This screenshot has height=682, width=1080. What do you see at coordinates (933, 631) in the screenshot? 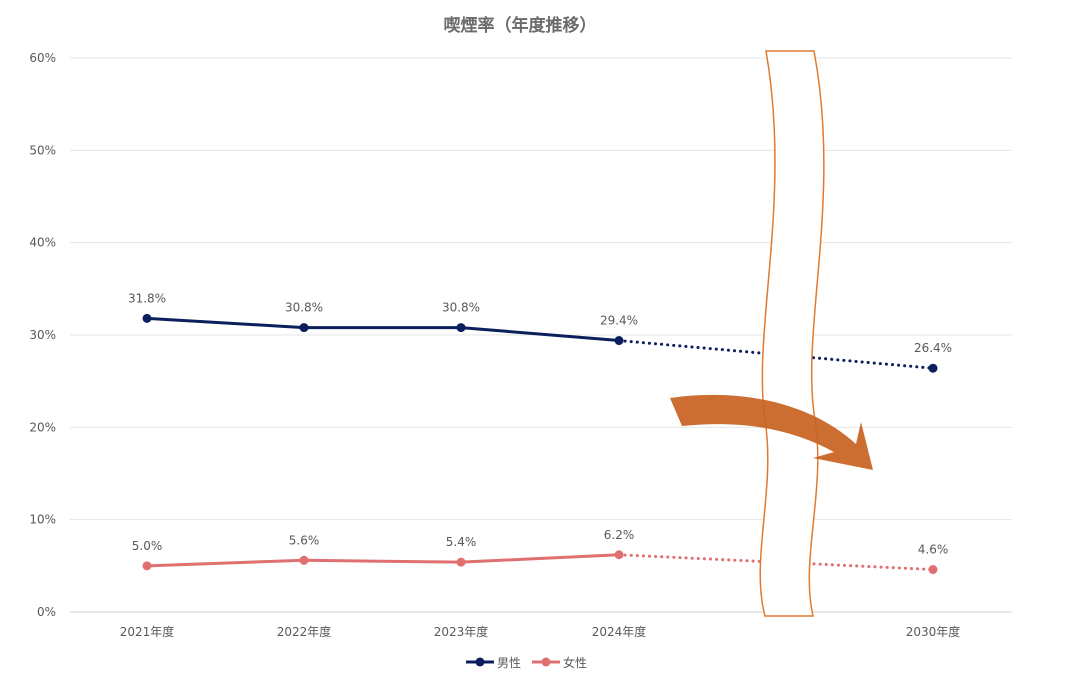
I see `x-tick-label: 2030年度` at bounding box center [933, 631].